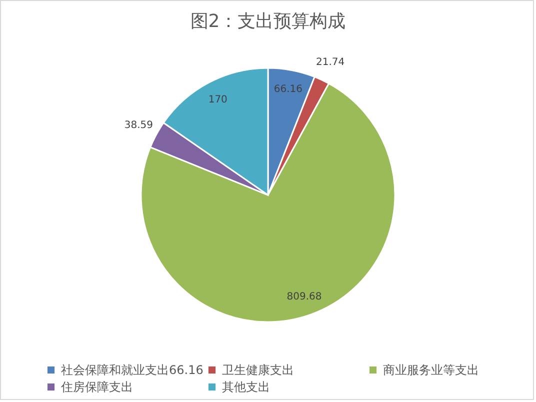 The width and height of the screenshot is (536, 402). What do you see at coordinates (288, 89) in the screenshot?
I see `data-label: 66.16` at bounding box center [288, 89].